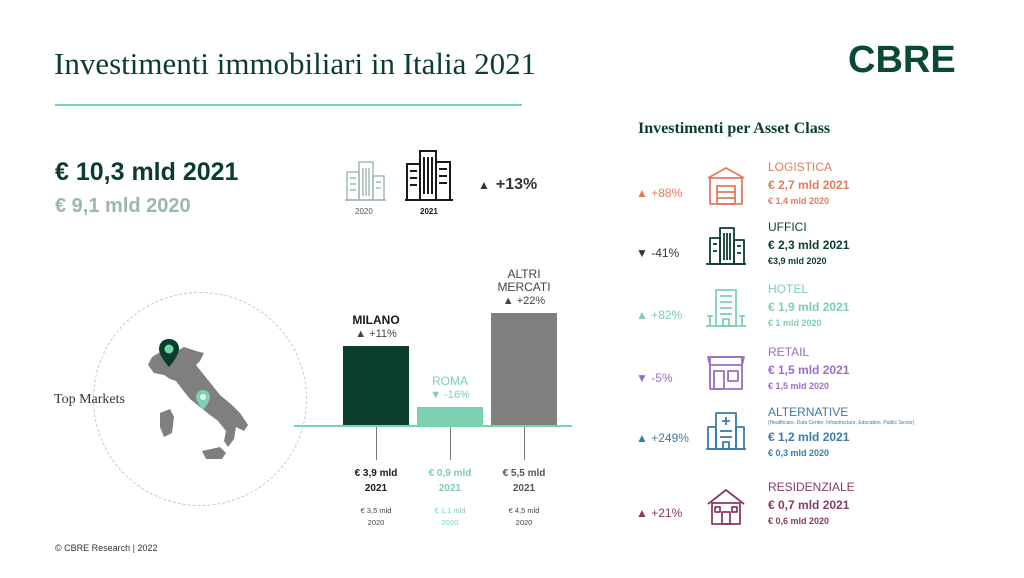 The image size is (1024, 578). What do you see at coordinates (726, 506) in the screenshot?
I see `house-icon` at bounding box center [726, 506].